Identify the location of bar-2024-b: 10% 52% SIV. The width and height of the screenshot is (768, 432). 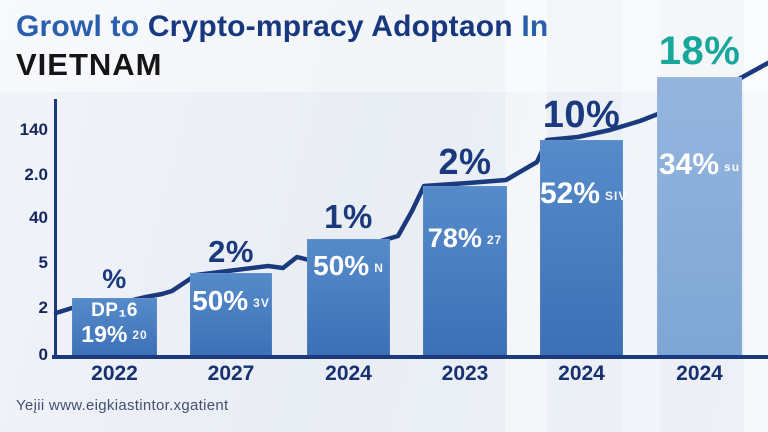
(583, 226).